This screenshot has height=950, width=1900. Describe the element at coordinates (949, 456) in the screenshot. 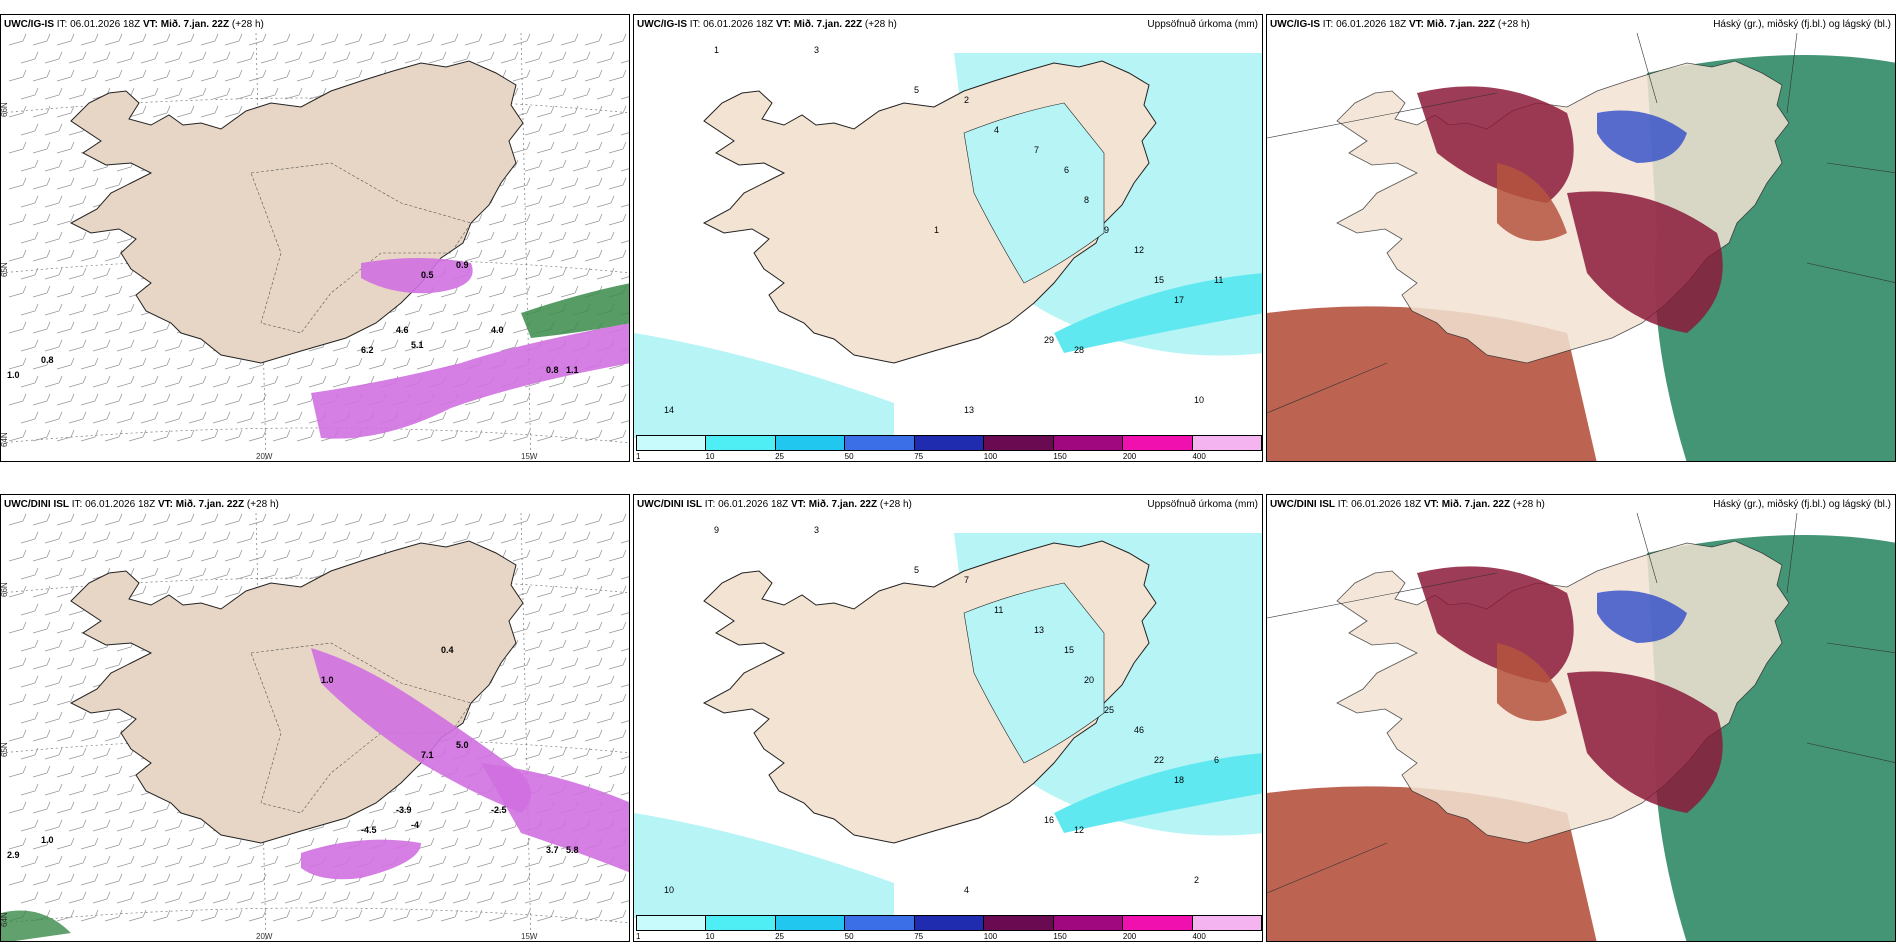

I see `colorbar-labels: 1 10 25 50 75 100 150 200 400` at that location.